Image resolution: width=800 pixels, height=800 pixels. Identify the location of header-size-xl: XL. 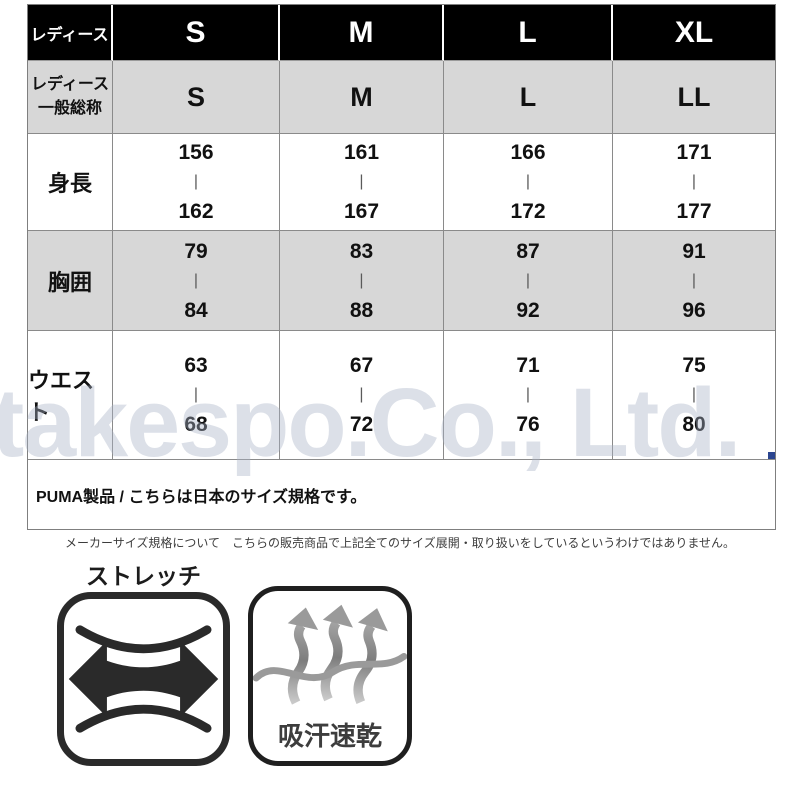
(694, 33).